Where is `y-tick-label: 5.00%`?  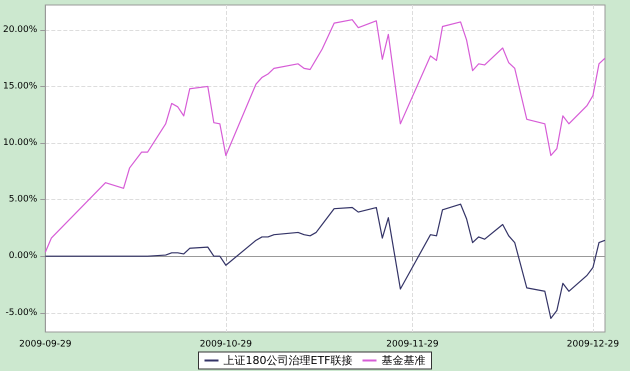 y-tick-label: 5.00% is located at coordinates (23, 199).